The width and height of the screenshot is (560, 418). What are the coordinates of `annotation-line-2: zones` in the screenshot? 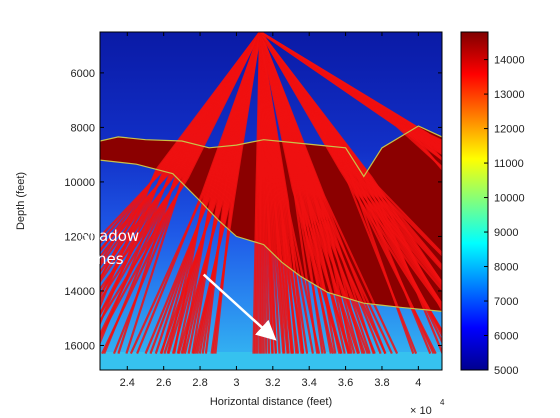 It's located at (102, 259).